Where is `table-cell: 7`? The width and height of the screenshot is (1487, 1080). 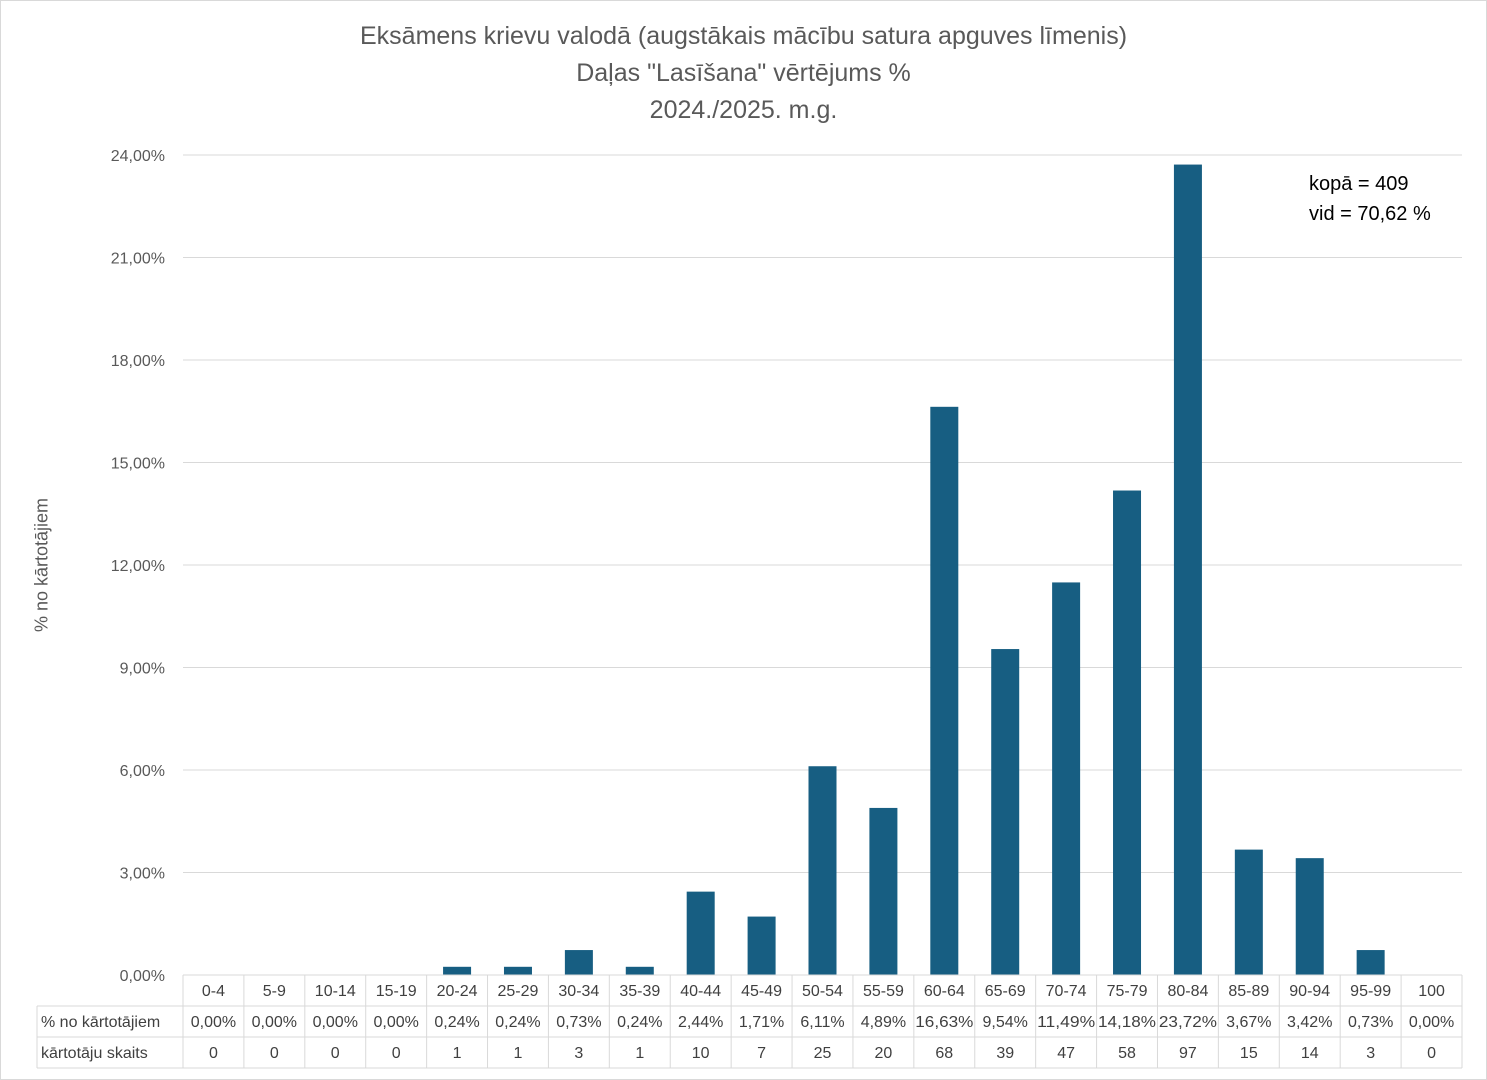 table-cell: 7 is located at coordinates (761, 1053).